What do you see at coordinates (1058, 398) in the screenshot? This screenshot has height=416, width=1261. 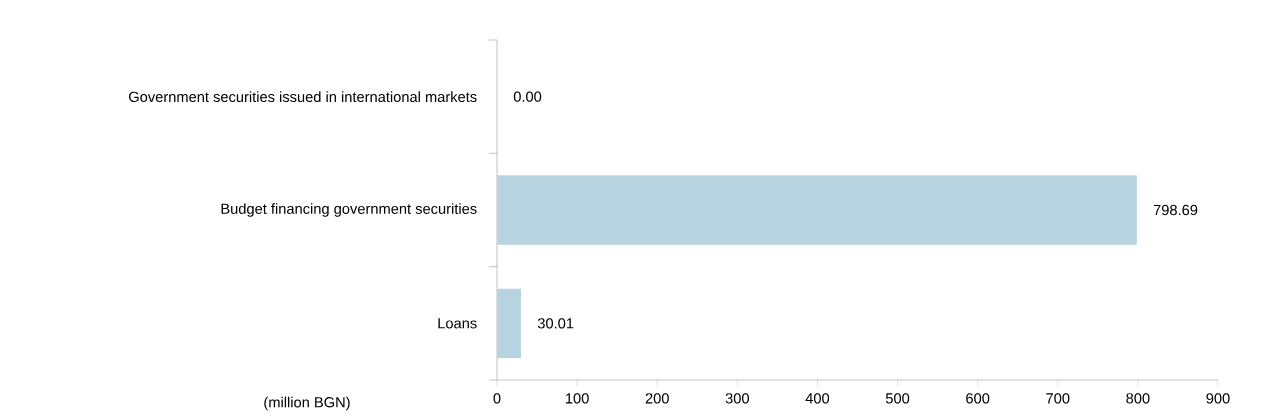 I see `x-tick-label: 700` at bounding box center [1058, 398].